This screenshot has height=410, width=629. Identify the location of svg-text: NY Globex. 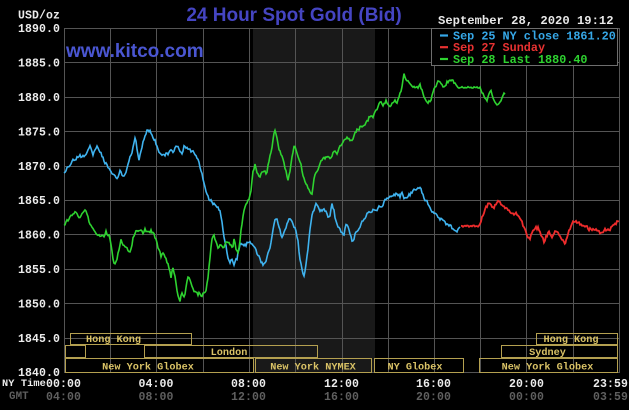
(414, 368).